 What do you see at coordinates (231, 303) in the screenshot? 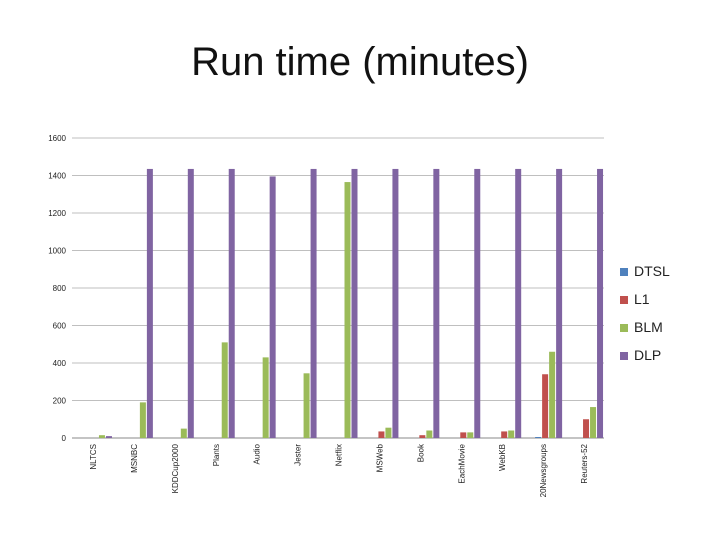
I see `bar-dlp-plants` at bounding box center [231, 303].